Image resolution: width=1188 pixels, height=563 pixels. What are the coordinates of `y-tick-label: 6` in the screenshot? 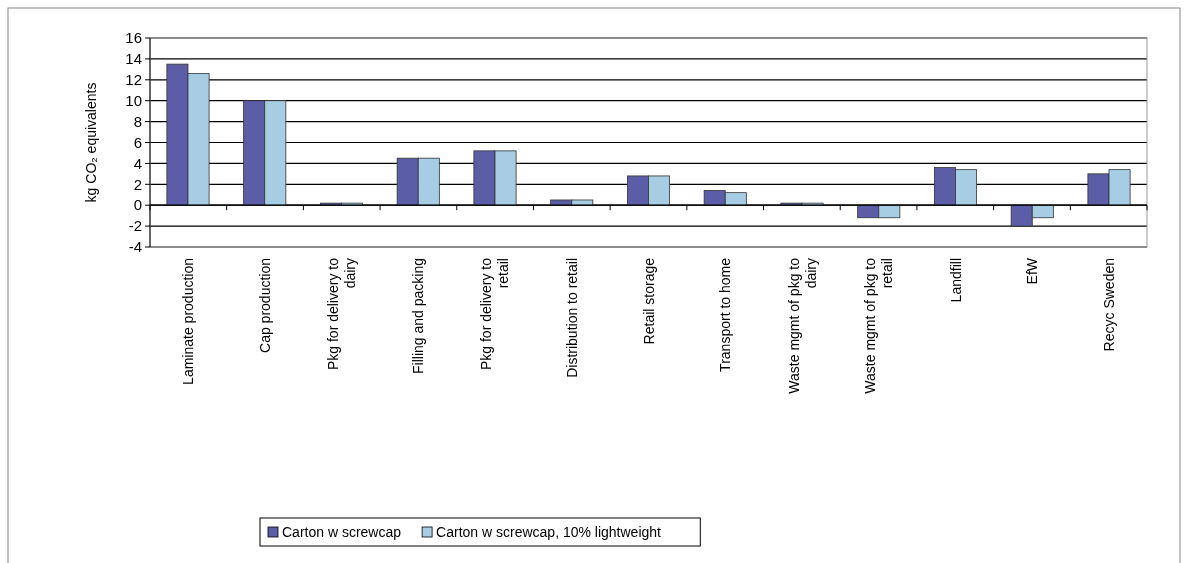 It's located at (137, 142).